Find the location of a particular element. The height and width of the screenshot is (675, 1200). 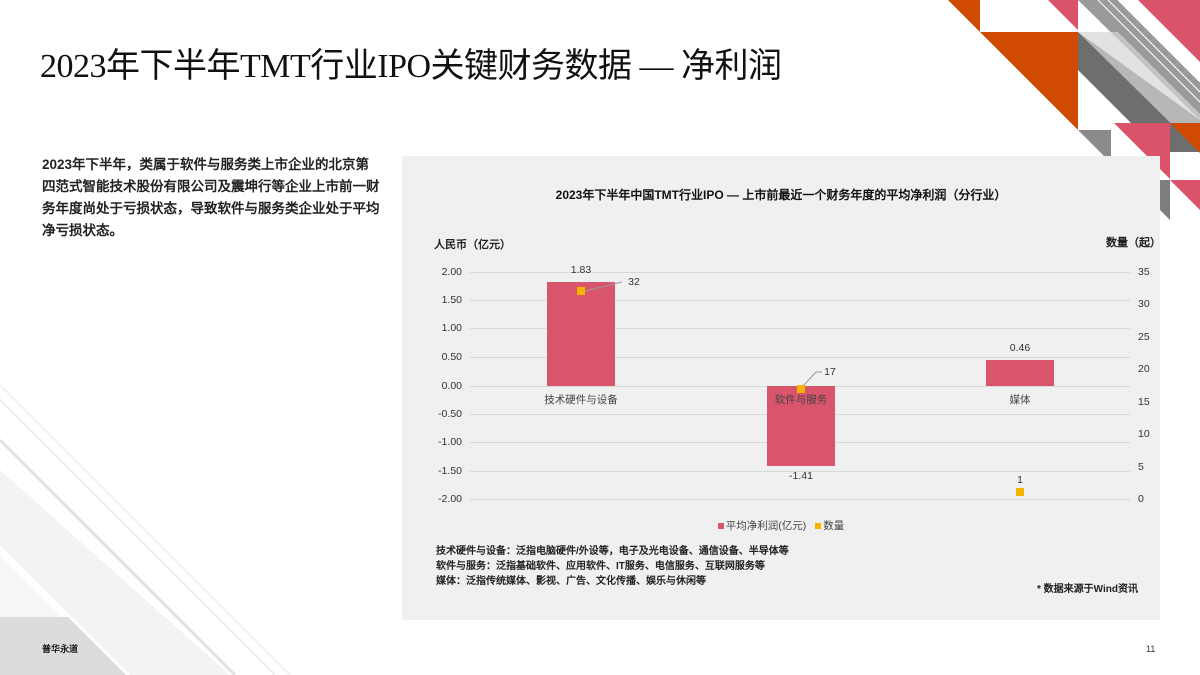

legend-swatch-bar is located at coordinates (720, 526).